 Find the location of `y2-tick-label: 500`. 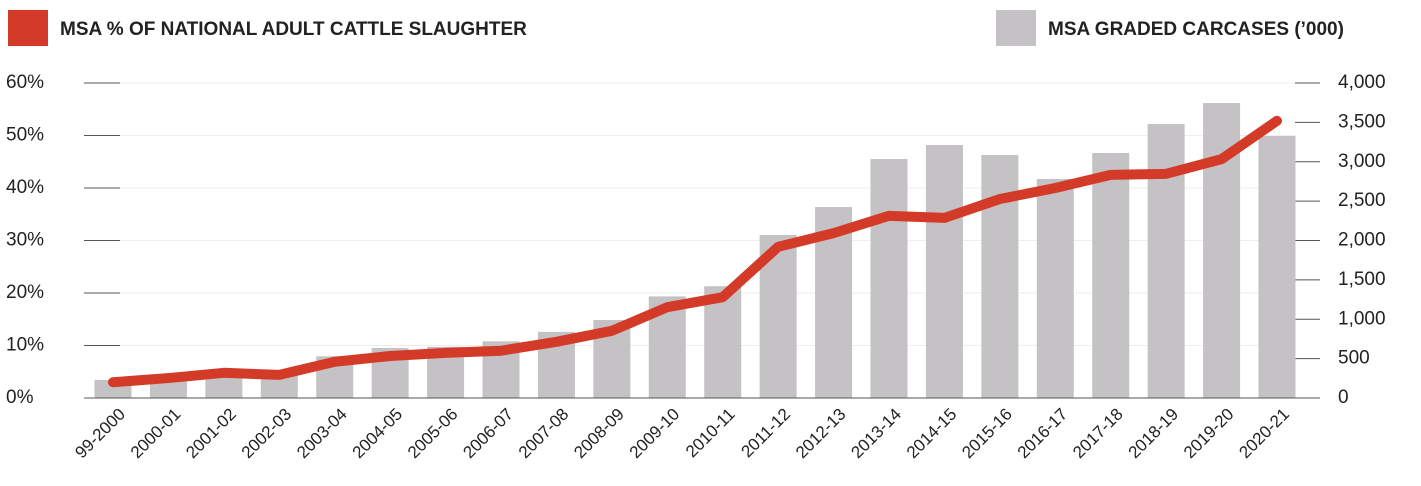

y2-tick-label: 500 is located at coordinates (1354, 358).